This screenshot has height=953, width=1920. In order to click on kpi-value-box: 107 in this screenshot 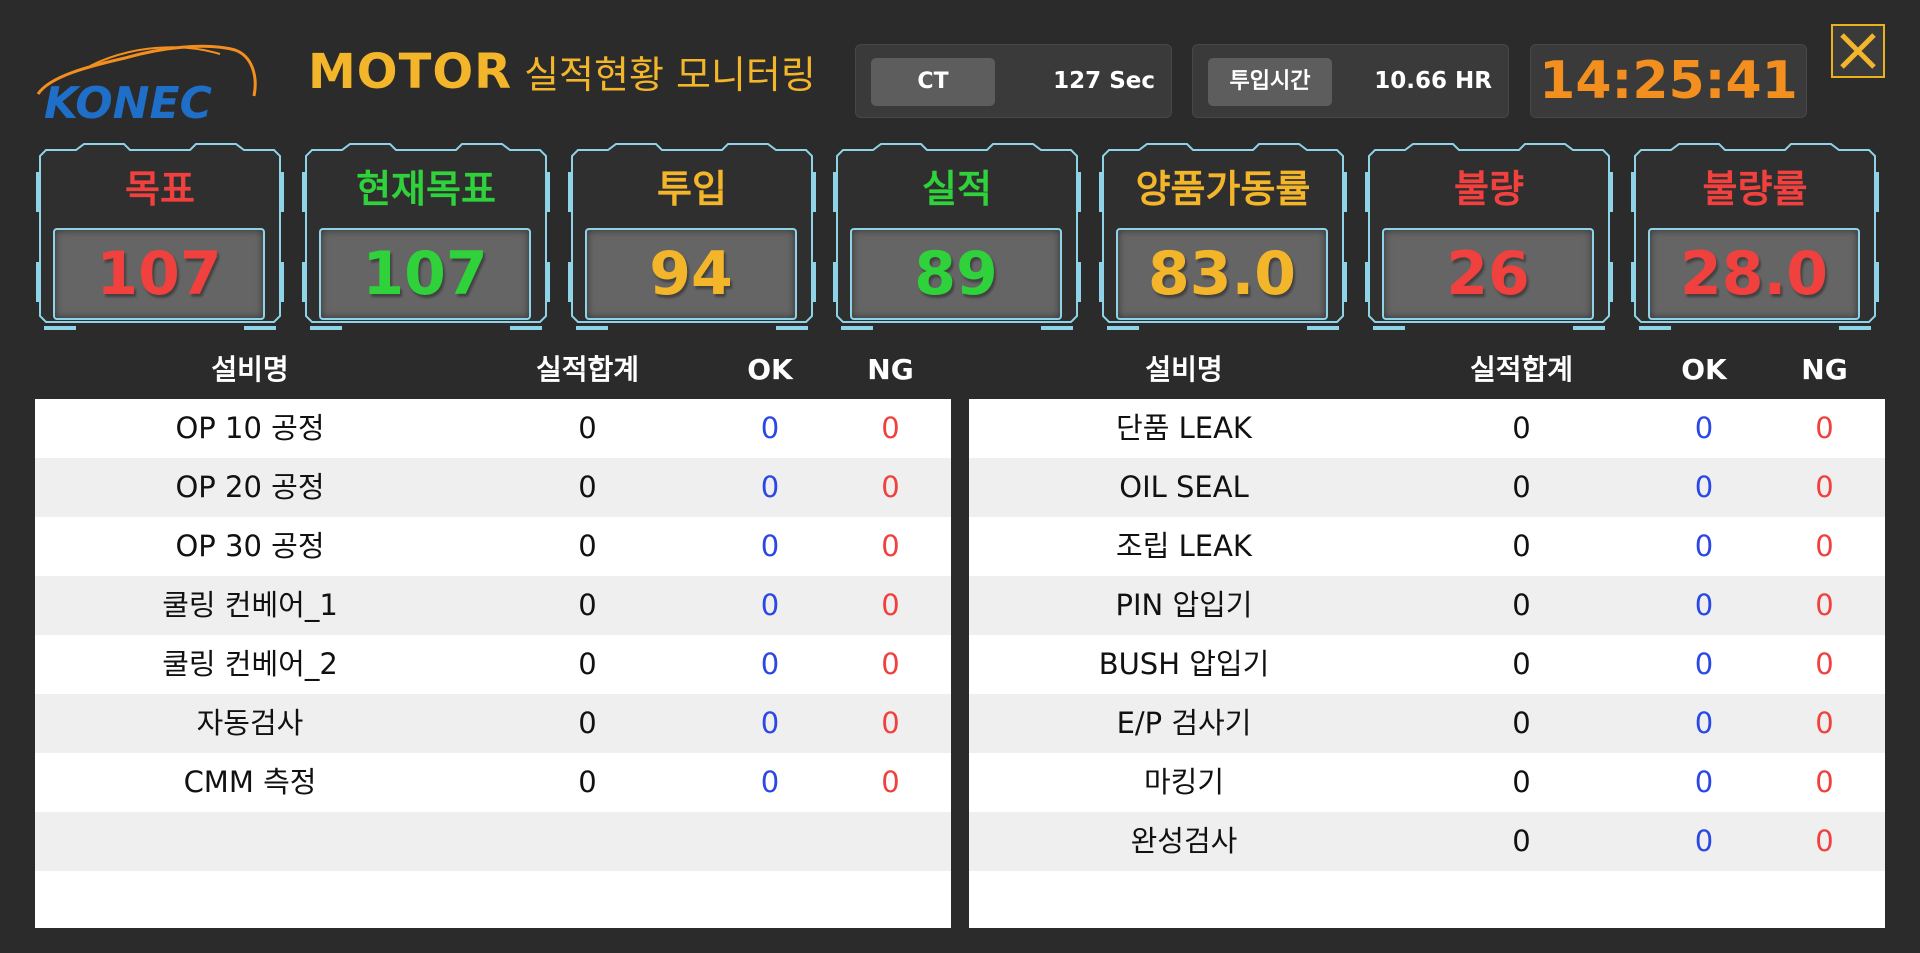, I will do `click(425, 274)`.